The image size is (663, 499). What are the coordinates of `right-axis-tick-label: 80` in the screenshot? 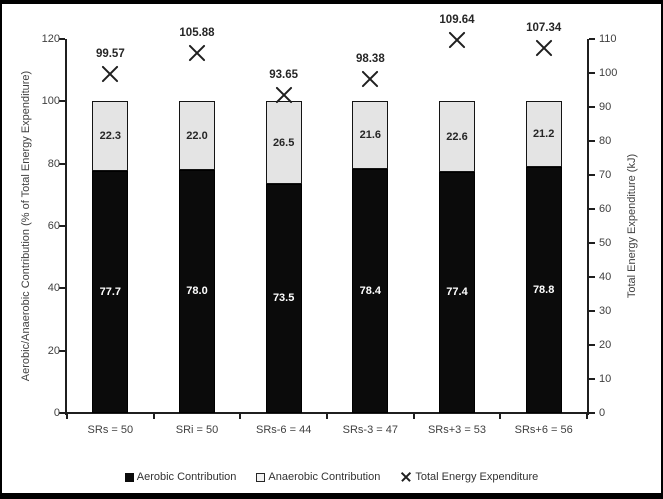 It's located at (605, 141).